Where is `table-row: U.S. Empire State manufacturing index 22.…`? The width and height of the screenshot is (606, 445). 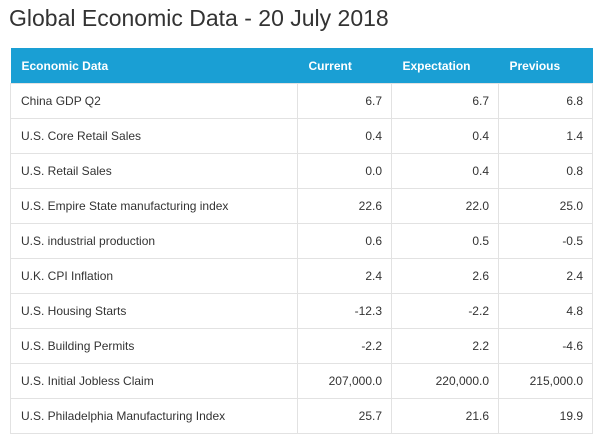 table-row: U.S. Empire State manufacturing index 22.… is located at coordinates (301, 206).